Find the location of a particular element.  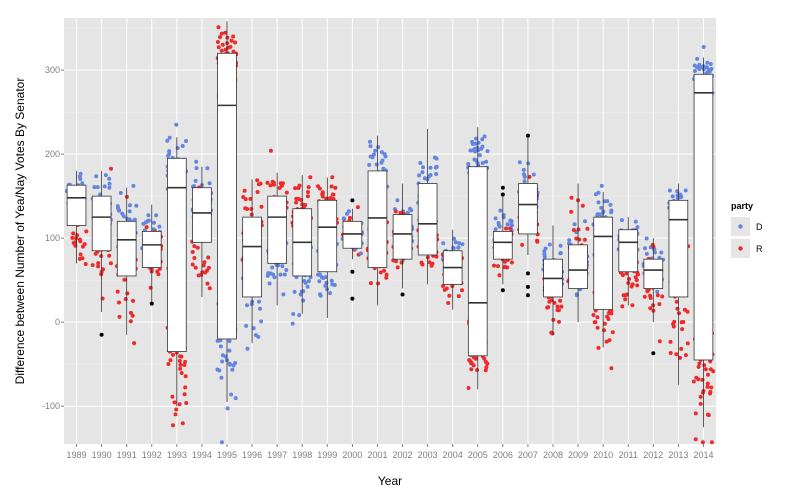

x-tick-label: 1991 is located at coordinates (127, 455).